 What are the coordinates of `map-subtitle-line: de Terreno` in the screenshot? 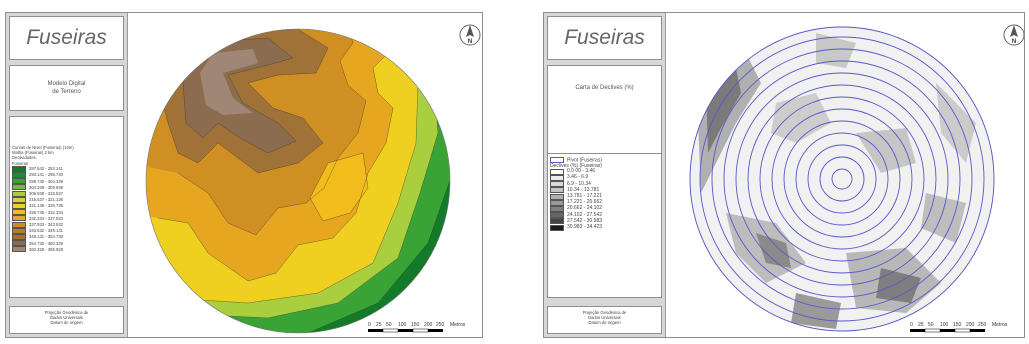 It's located at (66, 92).